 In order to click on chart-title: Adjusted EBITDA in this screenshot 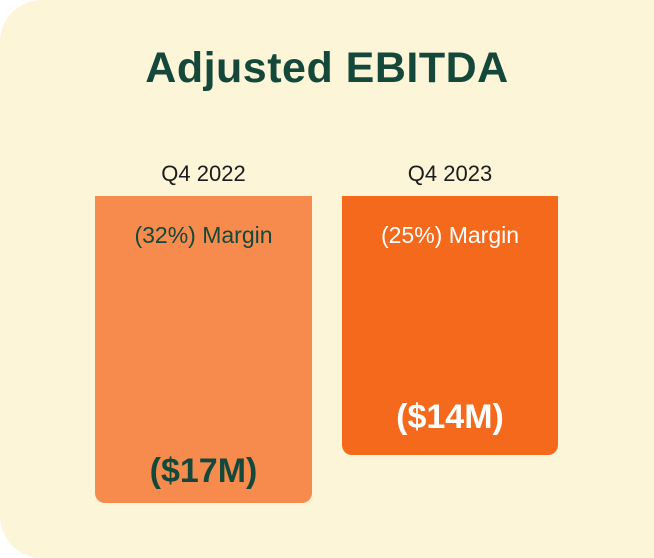, I will do `click(327, 68)`.